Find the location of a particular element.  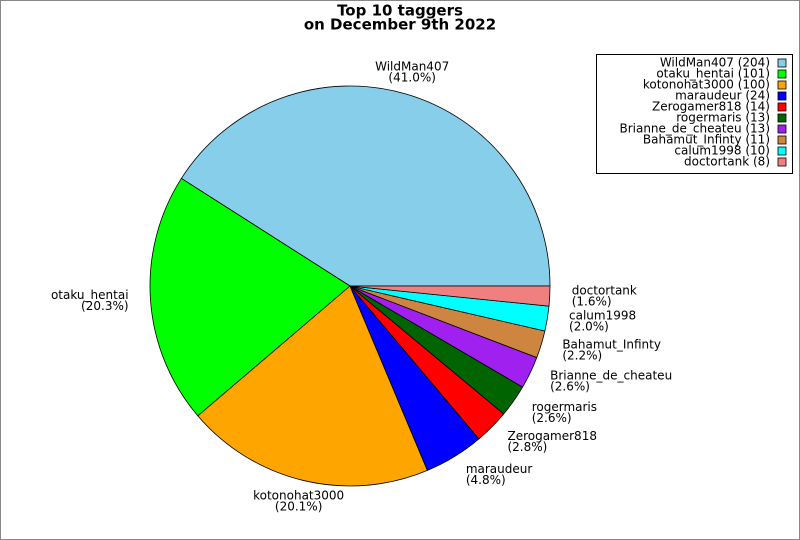

slice-value-label: (4.8%) is located at coordinates (486, 480).